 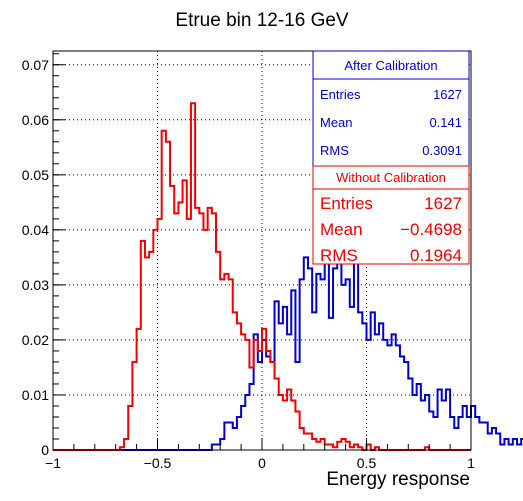 What do you see at coordinates (367, 463) in the screenshot?
I see `x-tick-label: 0.5` at bounding box center [367, 463].